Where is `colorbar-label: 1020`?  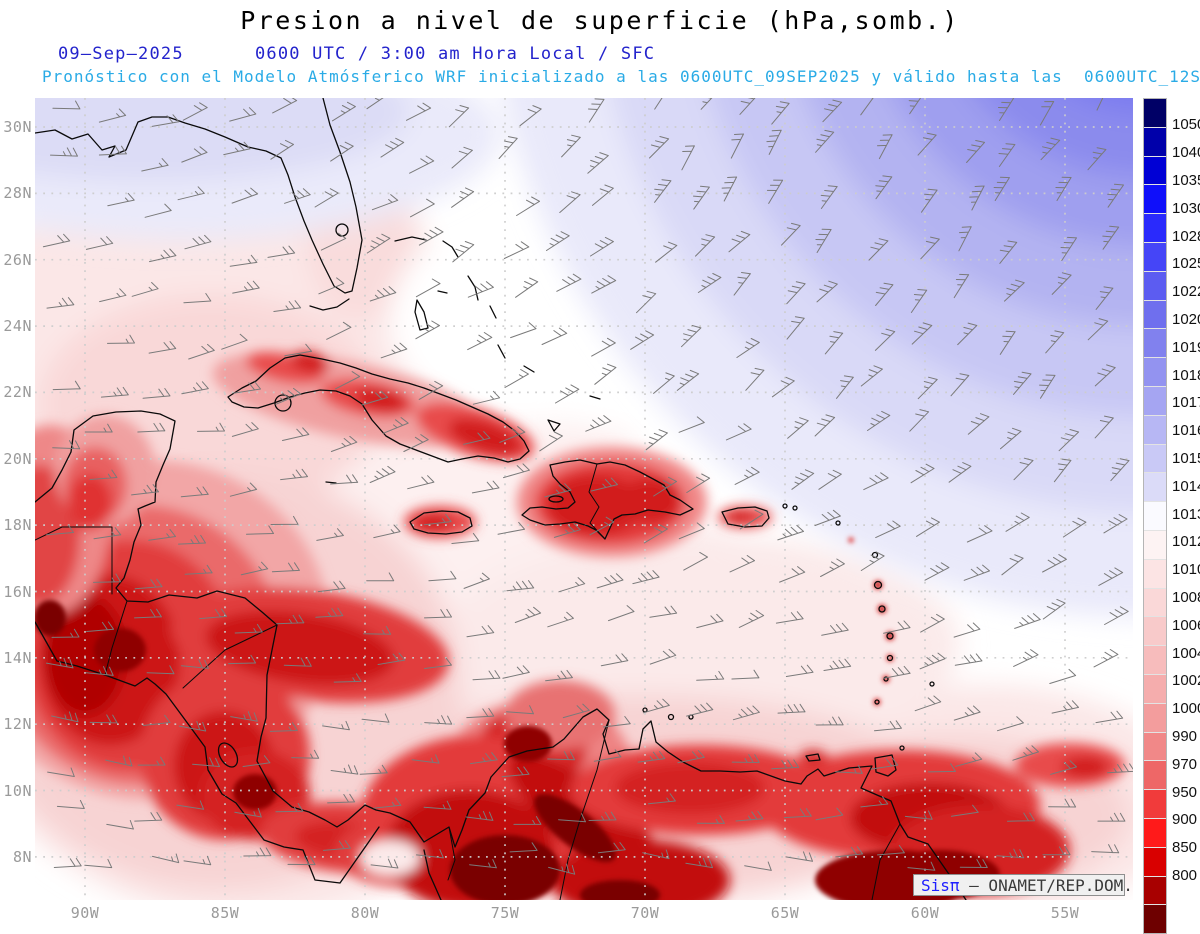 colorbar-label: 1020 is located at coordinates (1186, 319).